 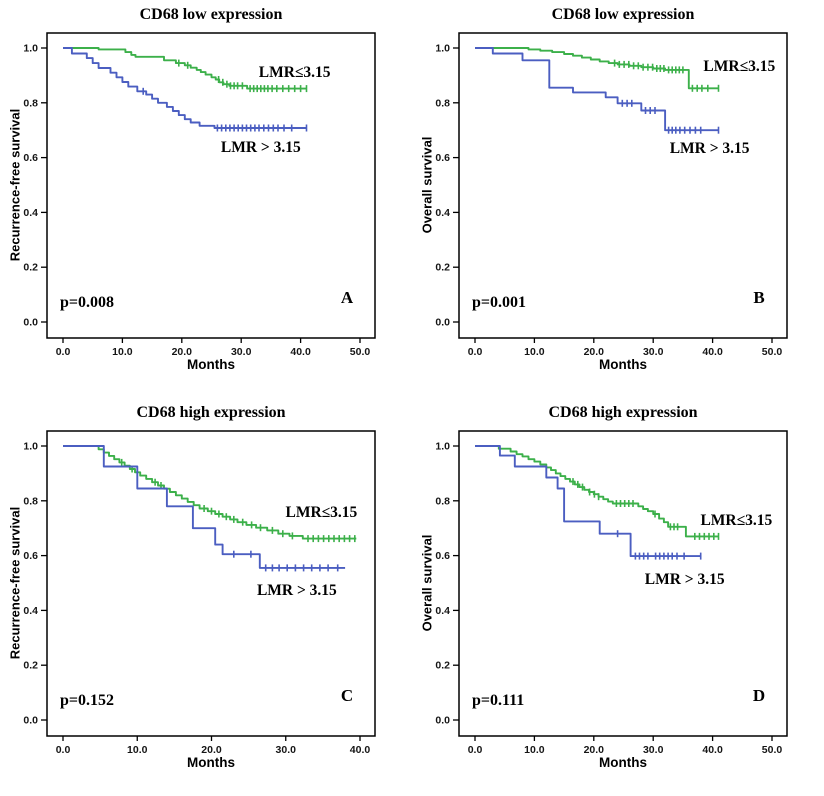 I want to click on p-value-label: p=0.111, so click(x=498, y=700).